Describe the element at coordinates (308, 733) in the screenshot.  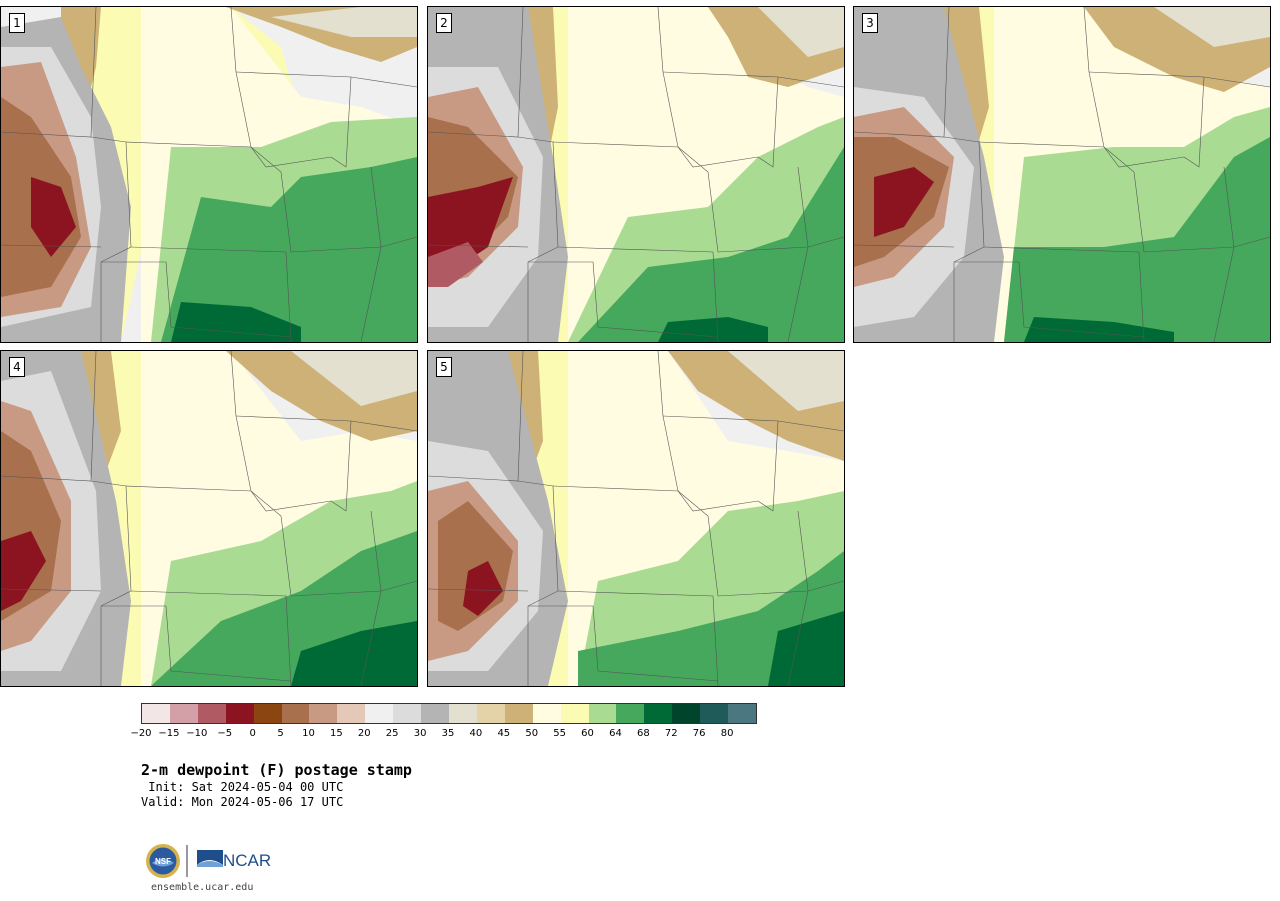
I see `colorbar-tick-label: 10` at that location.